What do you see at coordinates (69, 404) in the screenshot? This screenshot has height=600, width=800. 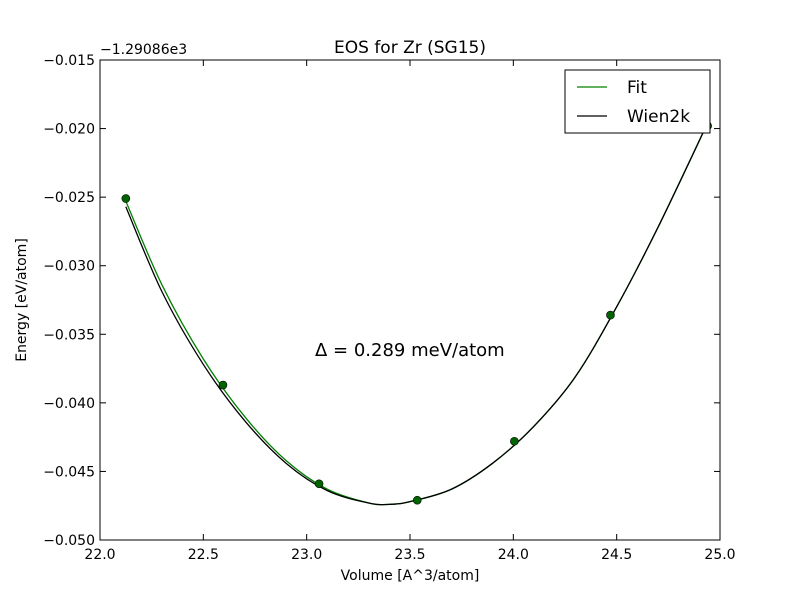 I see `y-tick-label: −0.040` at bounding box center [69, 404].